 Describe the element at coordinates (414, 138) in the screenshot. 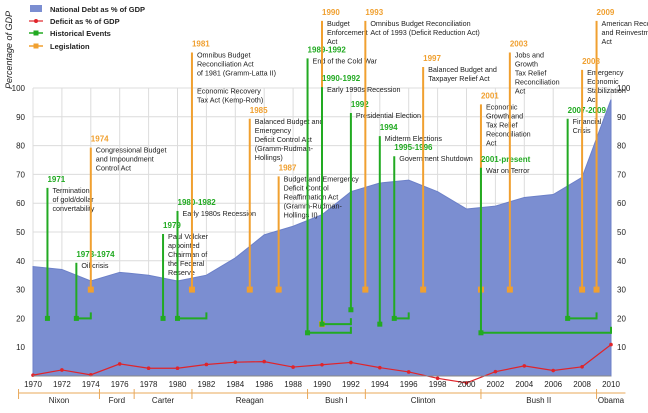

I see `annotation-text-line: Midterm Elections` at that location.